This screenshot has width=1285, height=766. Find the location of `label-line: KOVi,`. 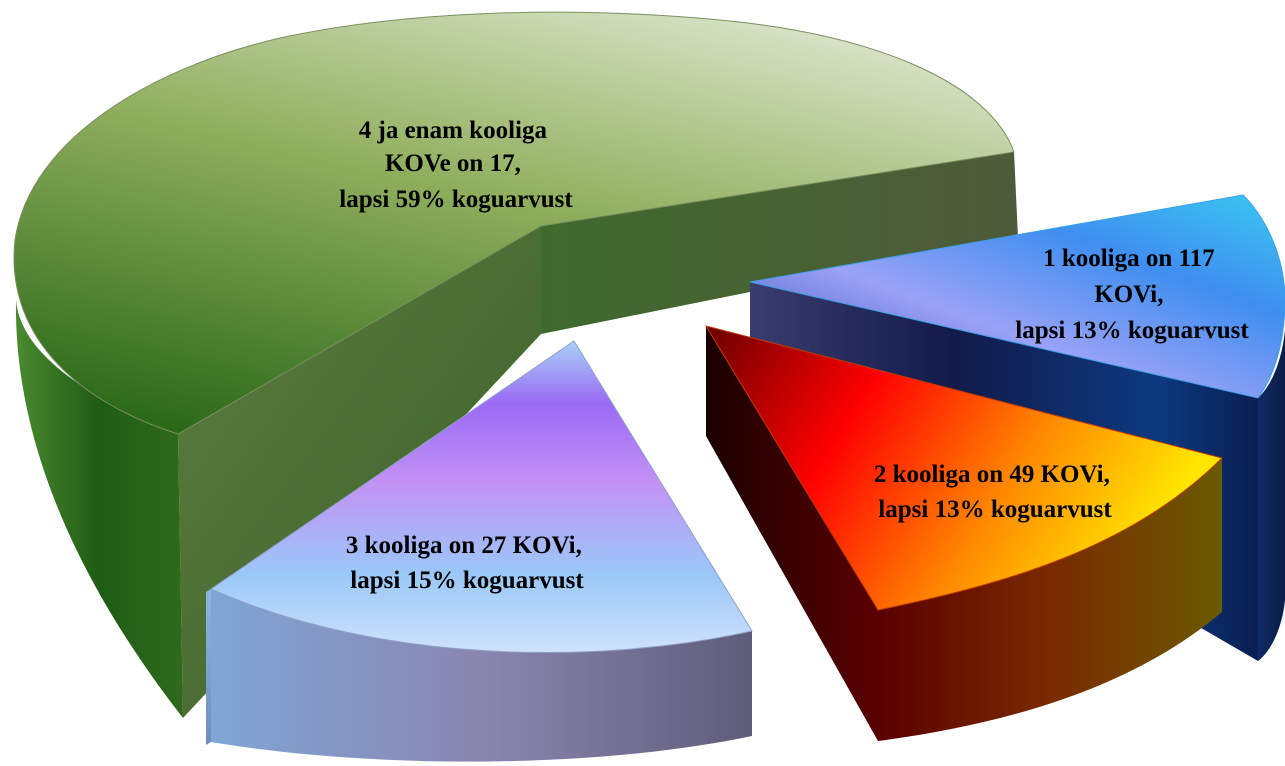

label-line: KOVi, is located at coordinates (1128, 294).